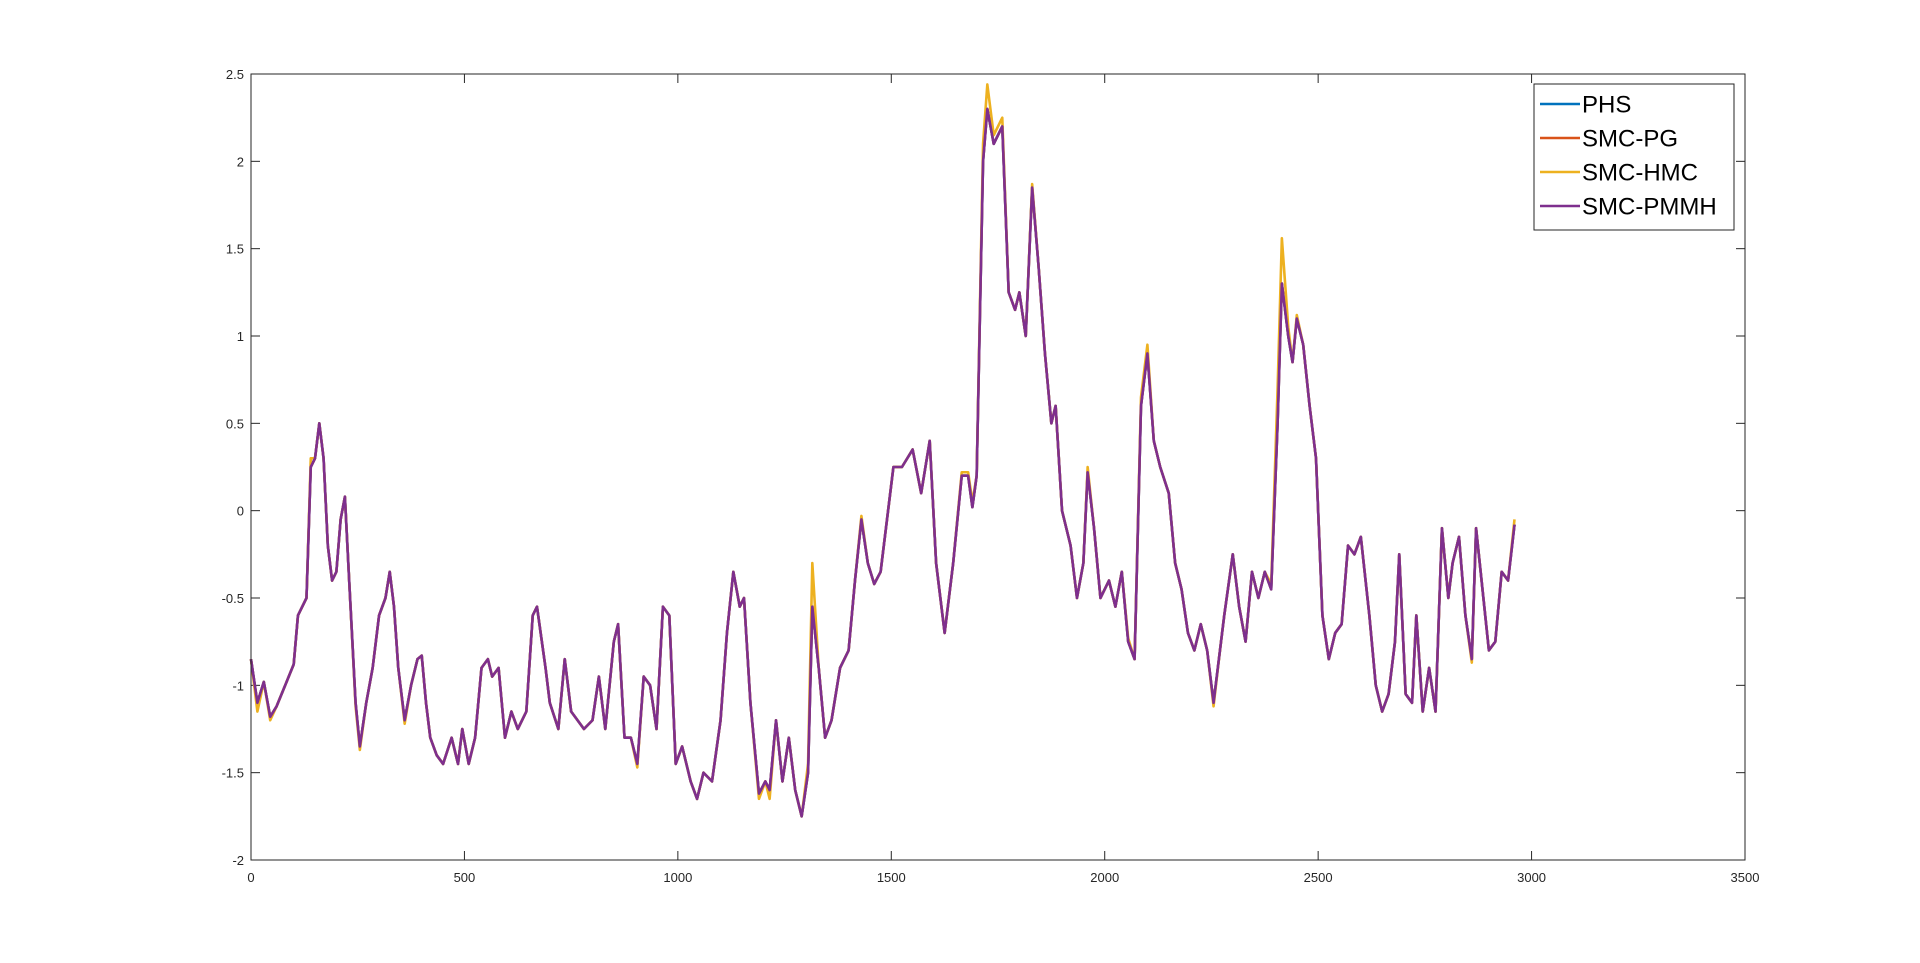  What do you see at coordinates (240, 161) in the screenshot?
I see `y-tick-label: 2` at bounding box center [240, 161].